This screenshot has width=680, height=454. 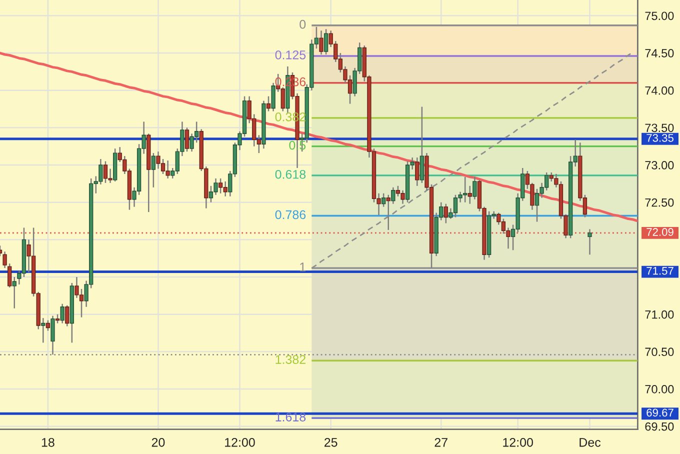 What do you see at coordinates (659, 389) in the screenshot?
I see `y-tick-label: 70.00` at bounding box center [659, 389].